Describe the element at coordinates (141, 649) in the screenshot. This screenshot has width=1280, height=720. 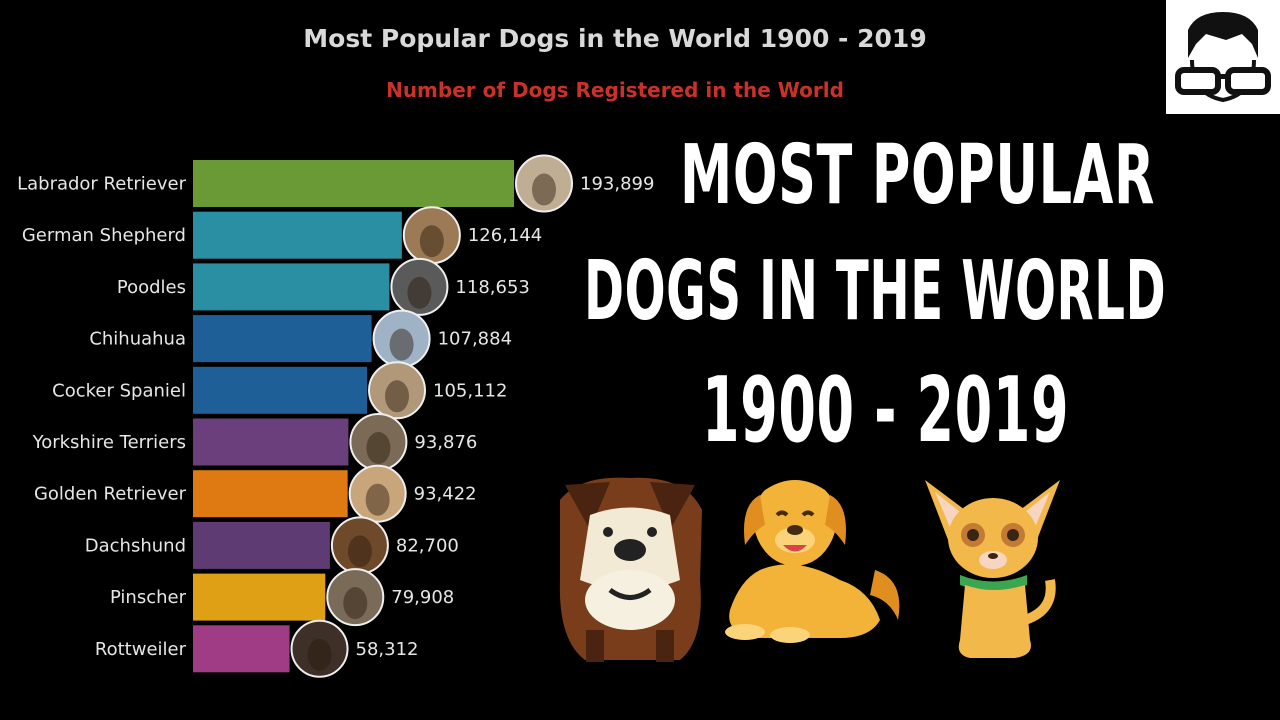
I see `category-label: Rottweiler` at that location.